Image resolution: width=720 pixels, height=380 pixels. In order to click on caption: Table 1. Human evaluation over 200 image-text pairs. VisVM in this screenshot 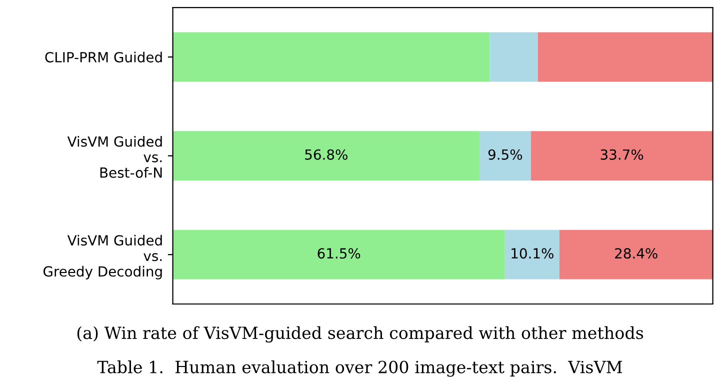, I will do `click(359, 368)`.